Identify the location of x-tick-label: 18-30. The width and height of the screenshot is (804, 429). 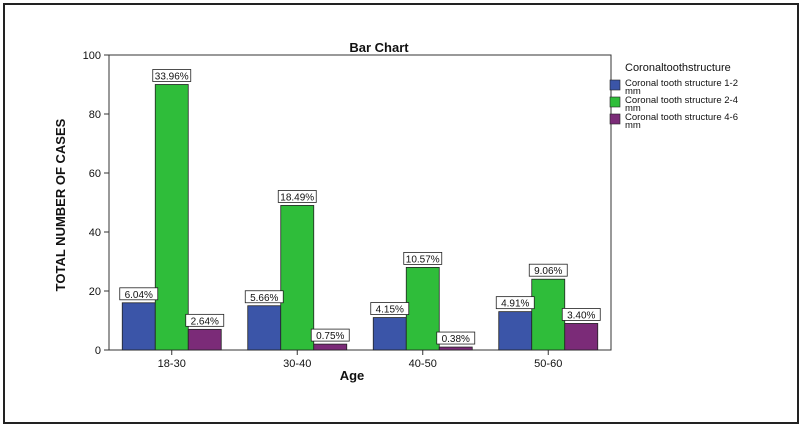
(172, 364).